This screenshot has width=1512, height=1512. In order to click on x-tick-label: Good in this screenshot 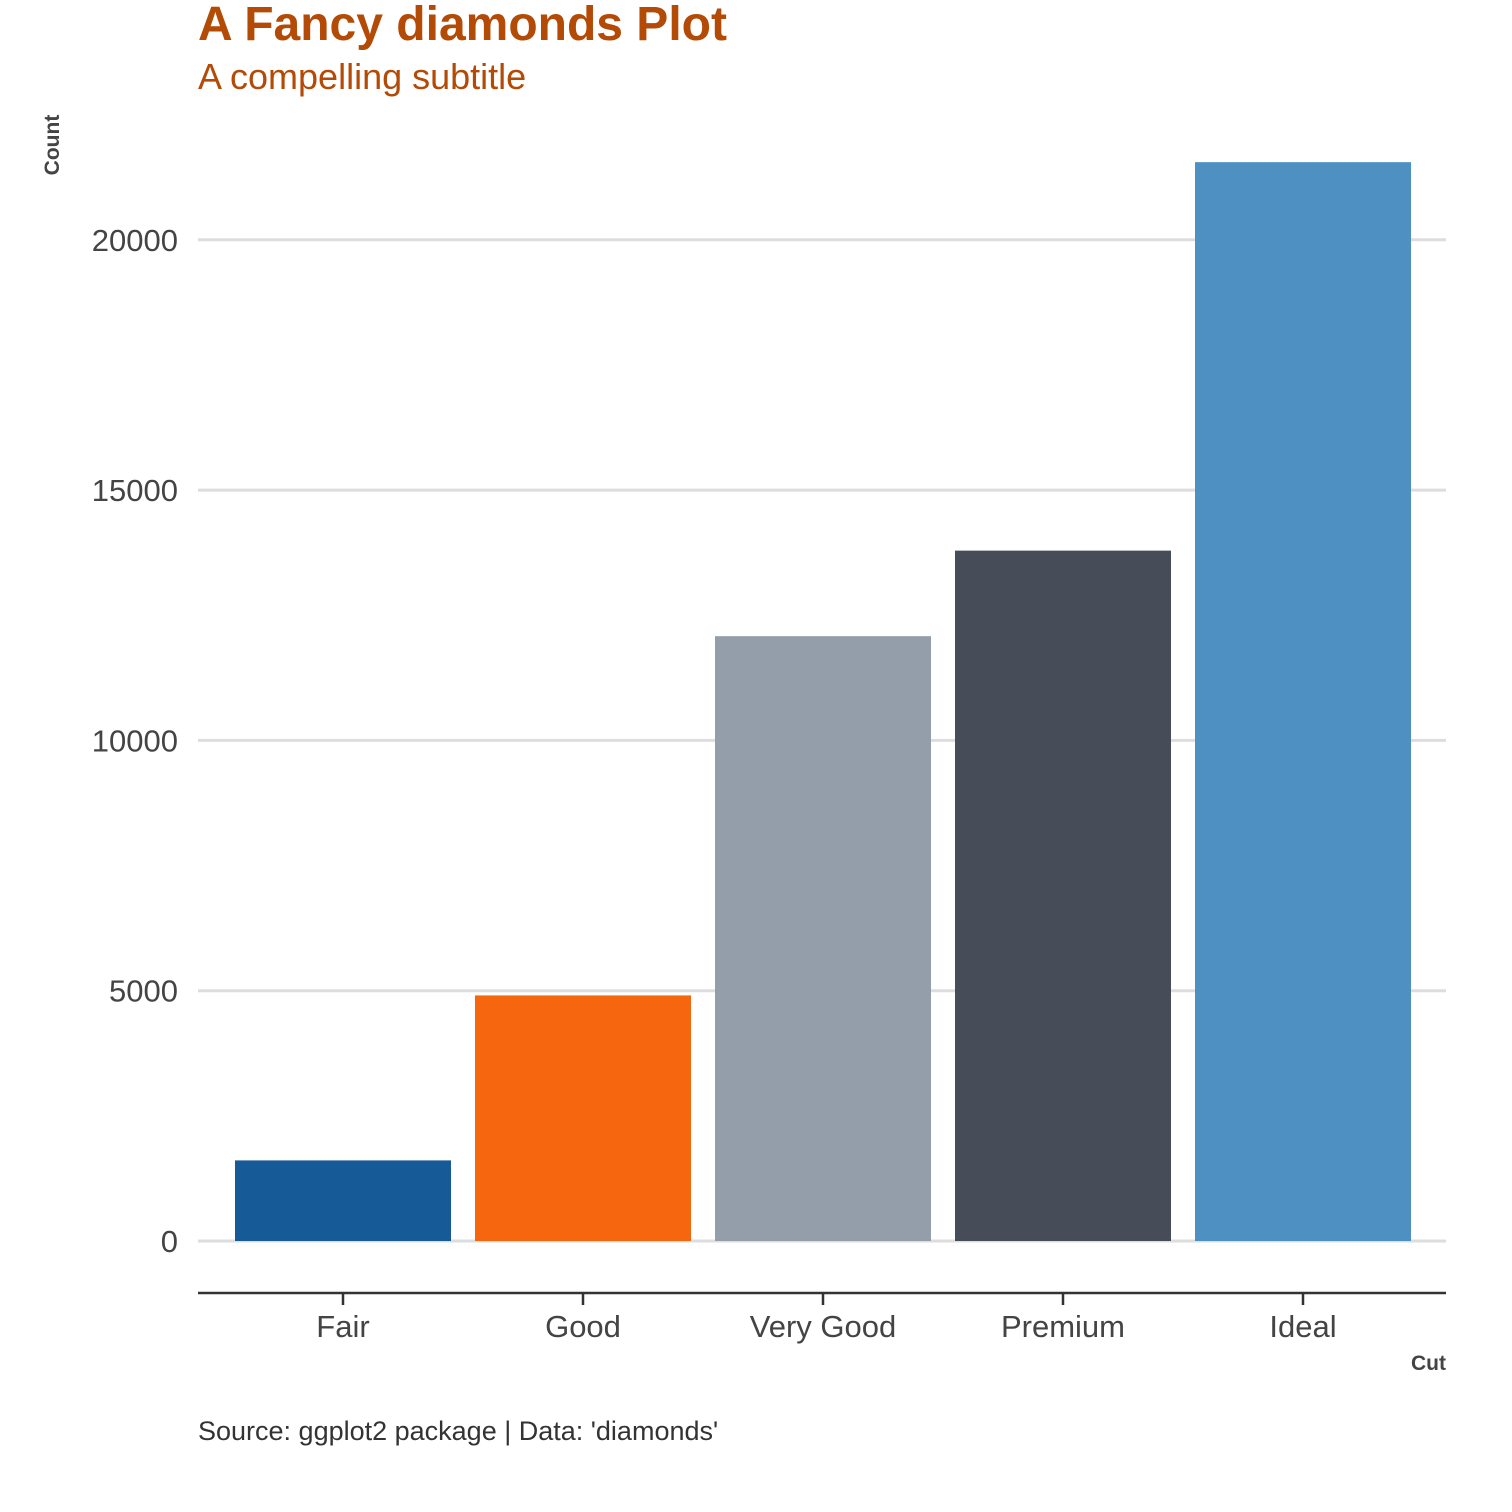, I will do `click(583, 1326)`.